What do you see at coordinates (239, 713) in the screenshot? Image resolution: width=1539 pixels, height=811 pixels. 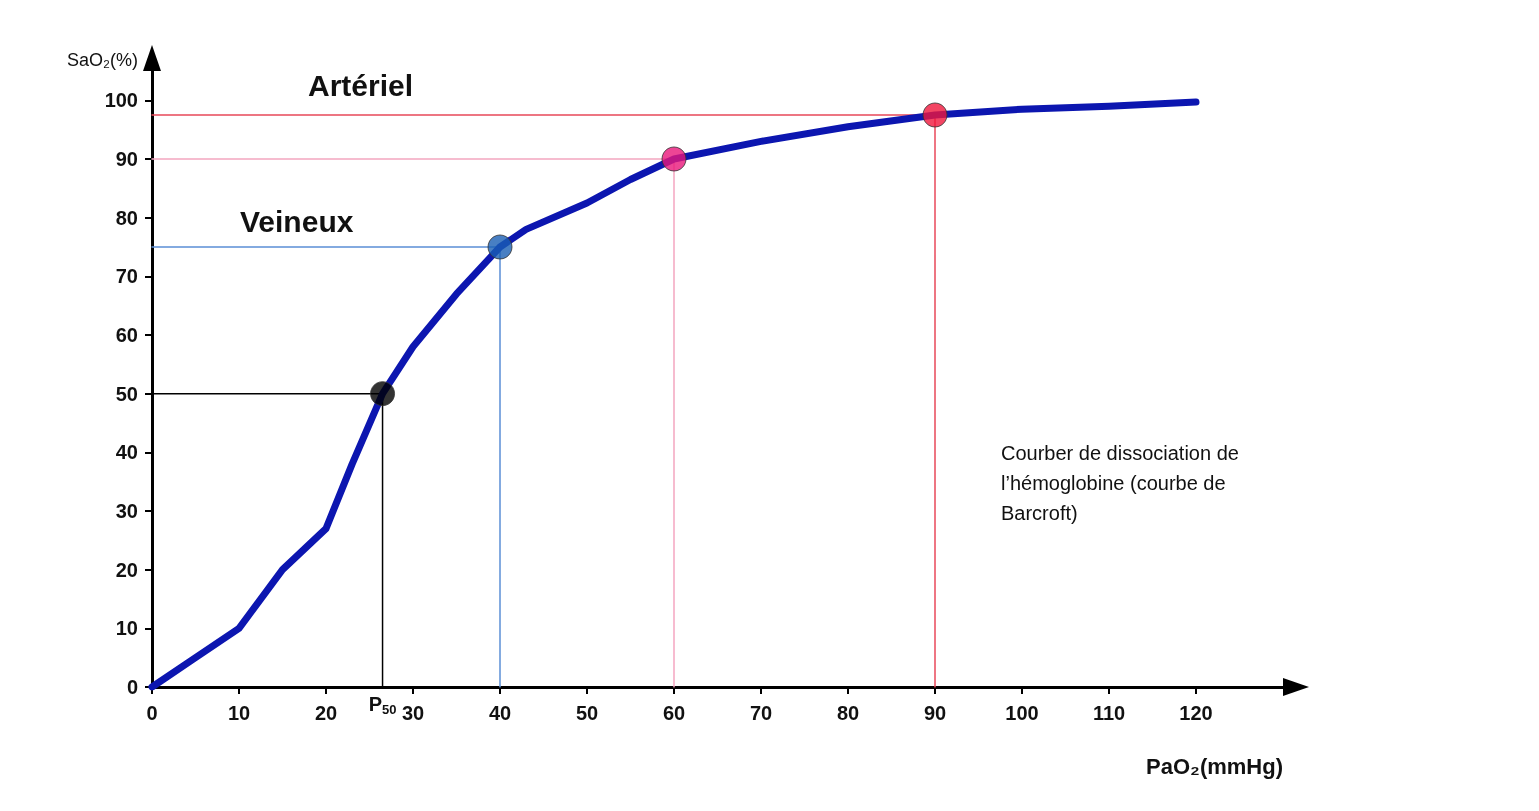 I see `x-tick-label: 10` at bounding box center [239, 713].